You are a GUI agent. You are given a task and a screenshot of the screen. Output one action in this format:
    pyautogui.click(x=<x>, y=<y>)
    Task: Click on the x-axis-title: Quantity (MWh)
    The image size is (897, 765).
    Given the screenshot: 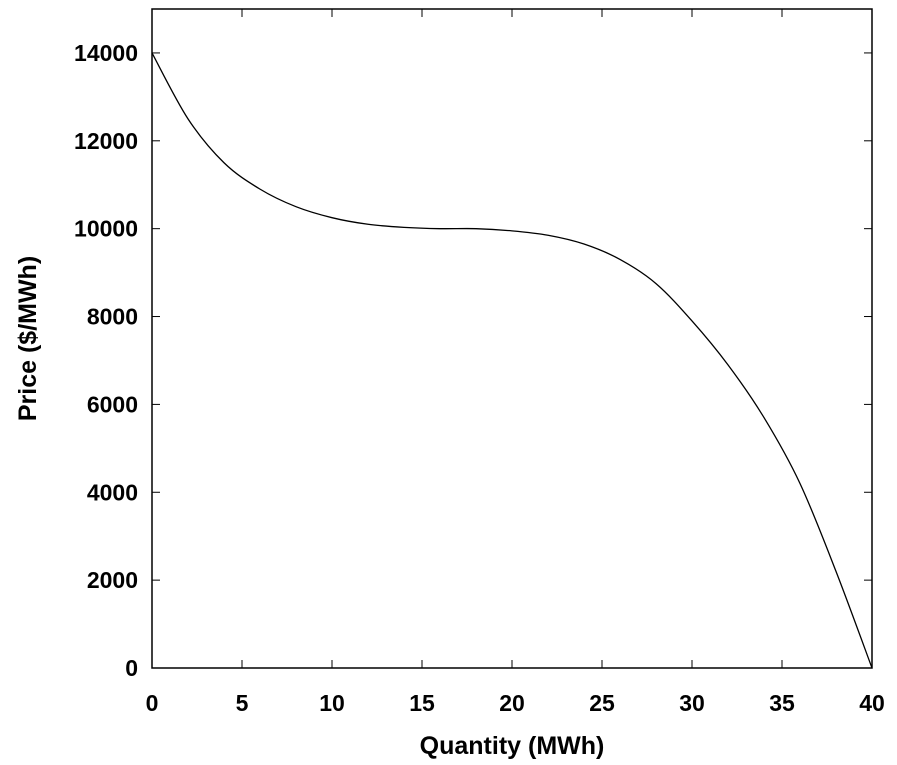 What is the action you would take?
    pyautogui.click(x=512, y=746)
    